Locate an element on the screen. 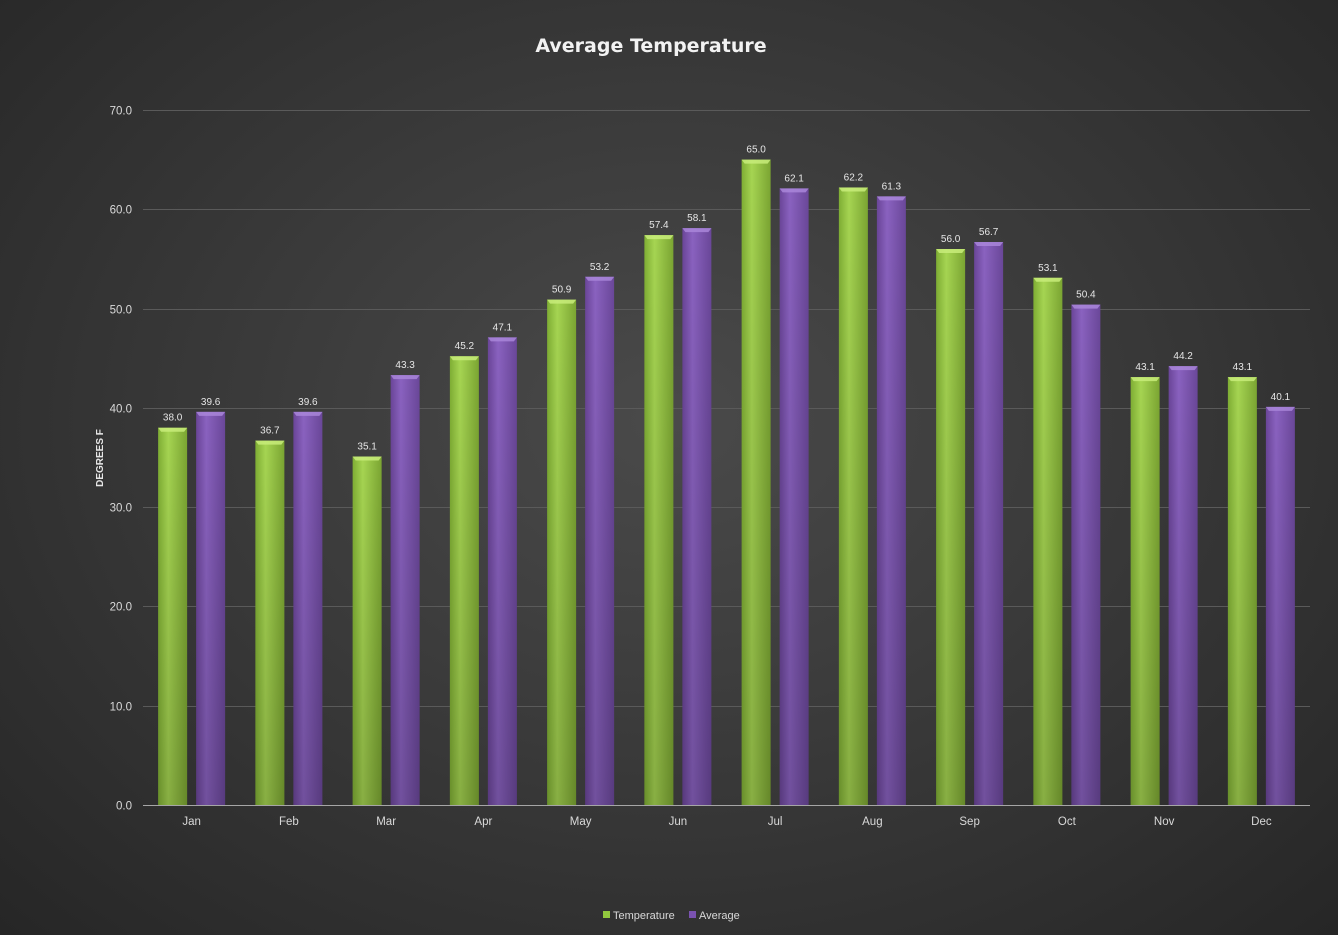 This screenshot has width=1338, height=935. bar-average-nov is located at coordinates (1183, 585).